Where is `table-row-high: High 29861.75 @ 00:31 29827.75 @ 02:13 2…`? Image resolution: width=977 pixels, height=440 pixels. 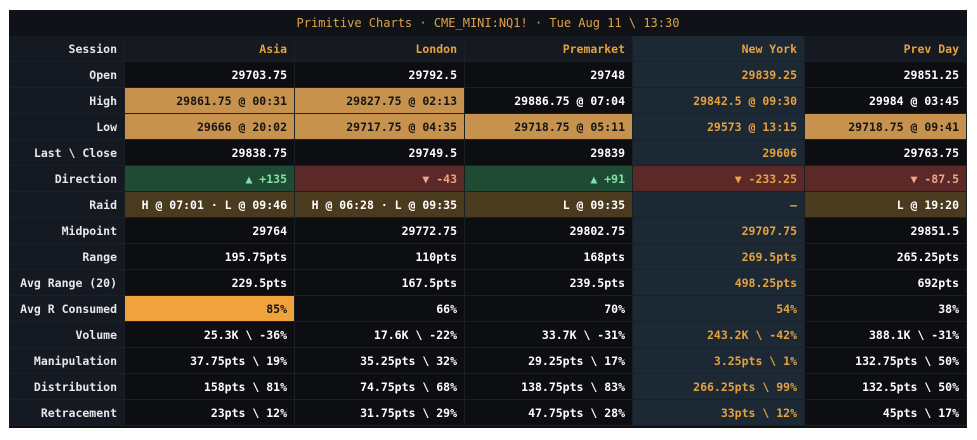
table-row-high: High 29861.75 @ 00:31 29827.75 @ 02:13 2… is located at coordinates (488, 101).